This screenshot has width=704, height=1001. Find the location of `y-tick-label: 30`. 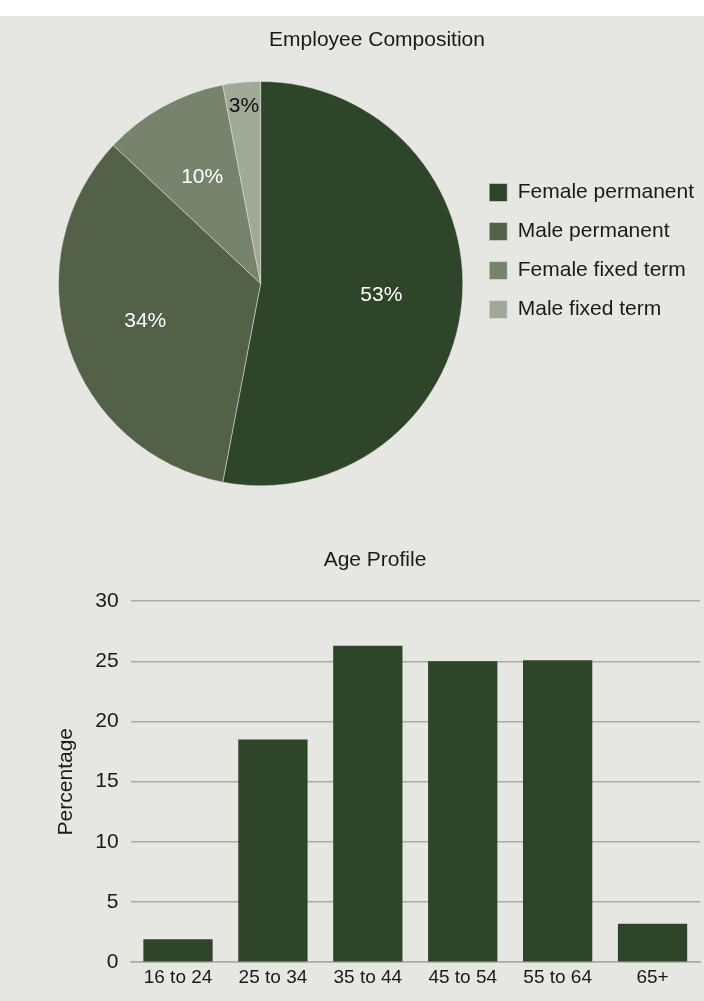

y-tick-label: 30 is located at coordinates (107, 599).